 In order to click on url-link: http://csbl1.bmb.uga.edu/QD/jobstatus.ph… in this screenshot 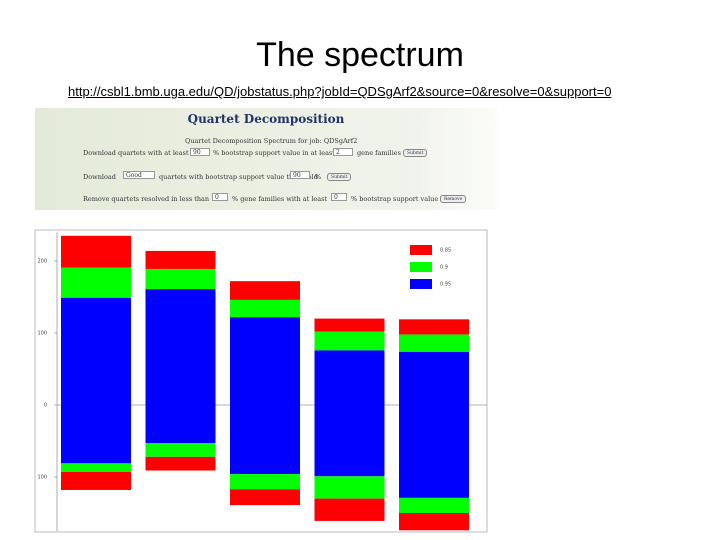, I will do `click(340, 91)`.